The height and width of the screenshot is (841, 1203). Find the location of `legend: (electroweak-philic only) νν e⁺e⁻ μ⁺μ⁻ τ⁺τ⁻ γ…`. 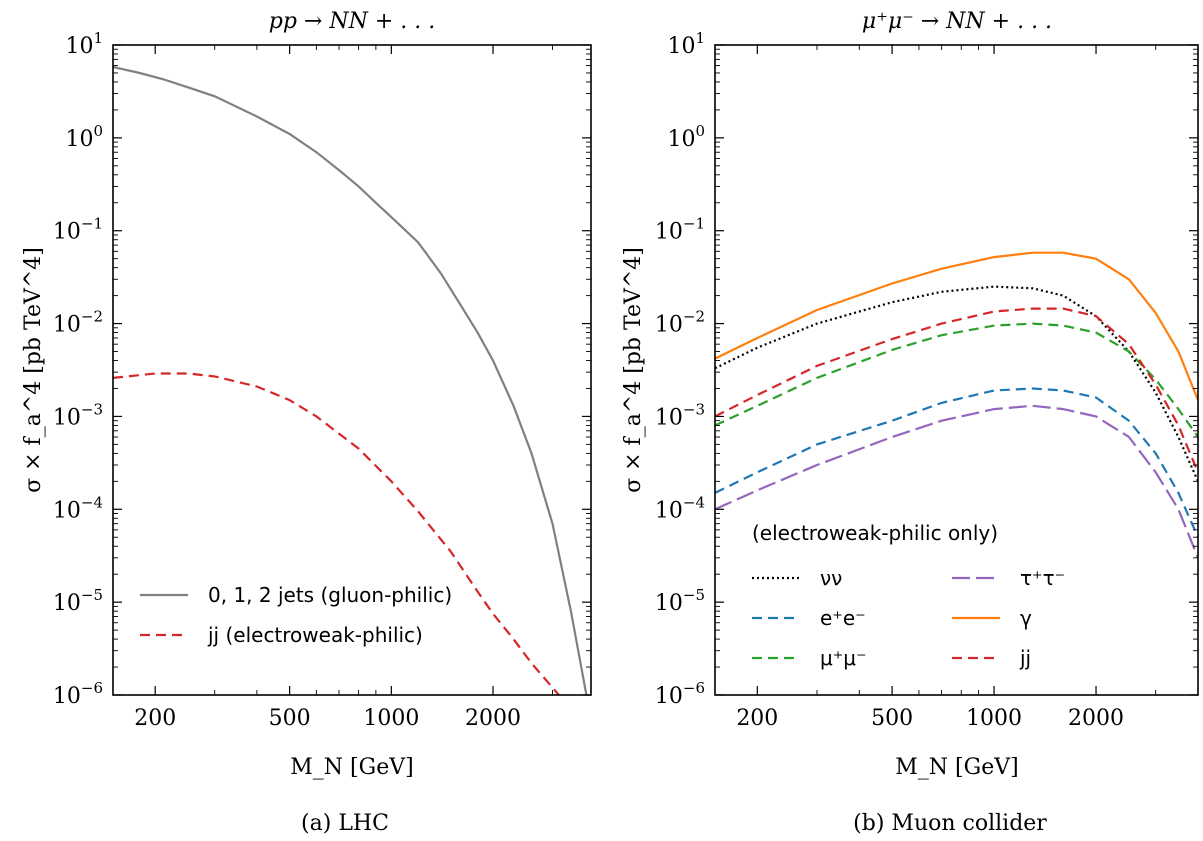

legend: (electroweak-philic only) νν e⁺e⁻ μ⁺μ⁻ τ⁺τ⁻ γ… is located at coordinates (908, 595).